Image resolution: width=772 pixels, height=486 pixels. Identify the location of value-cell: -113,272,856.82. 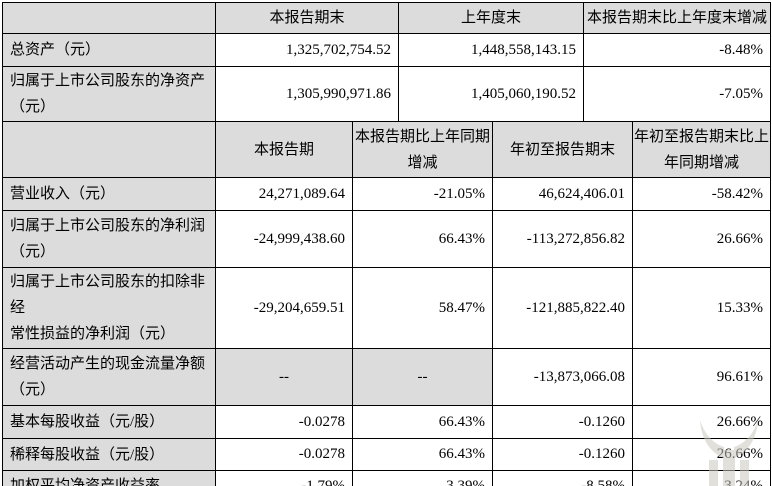
(562, 239).